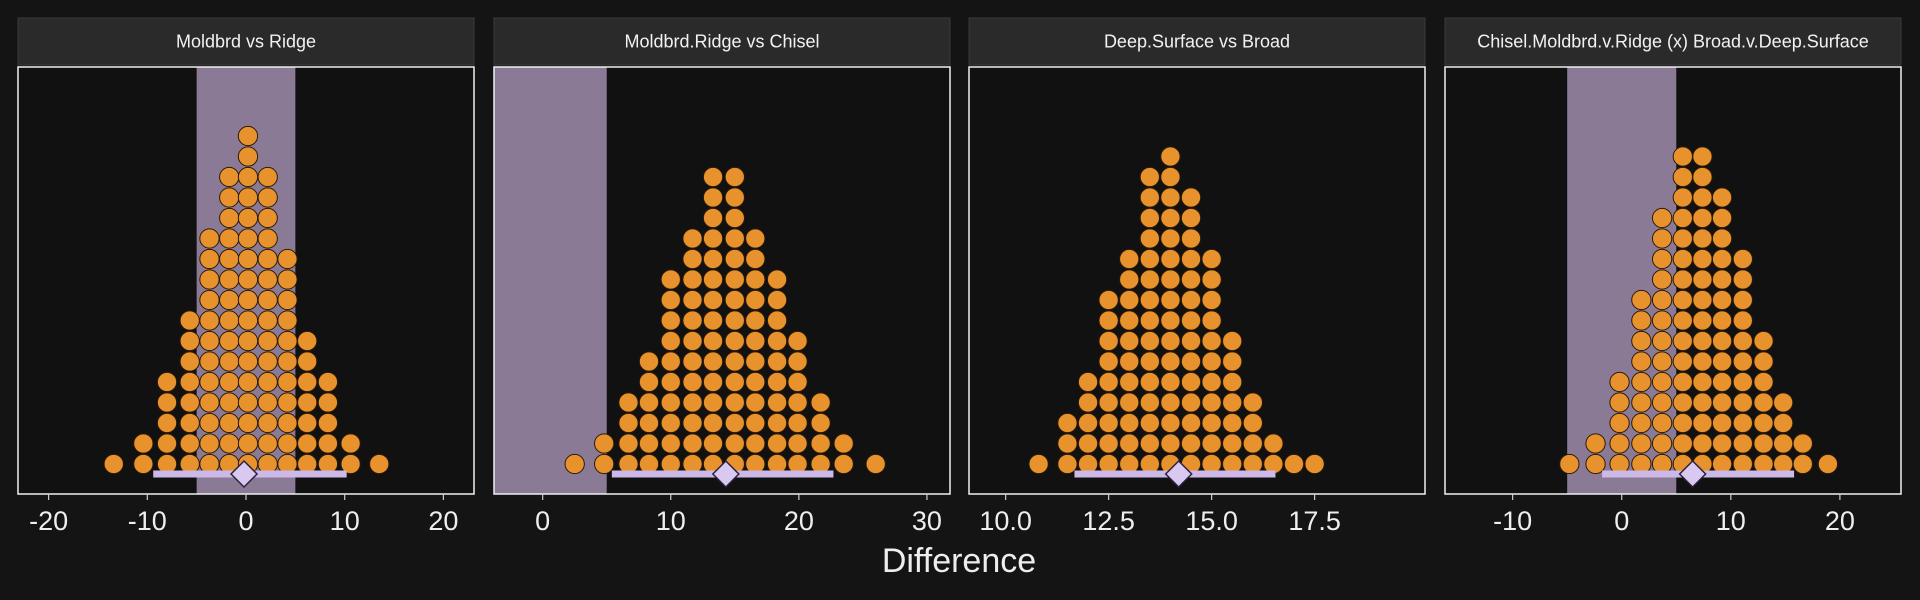  Describe the element at coordinates (725, 474) in the screenshot. I see `point-estimate` at that location.